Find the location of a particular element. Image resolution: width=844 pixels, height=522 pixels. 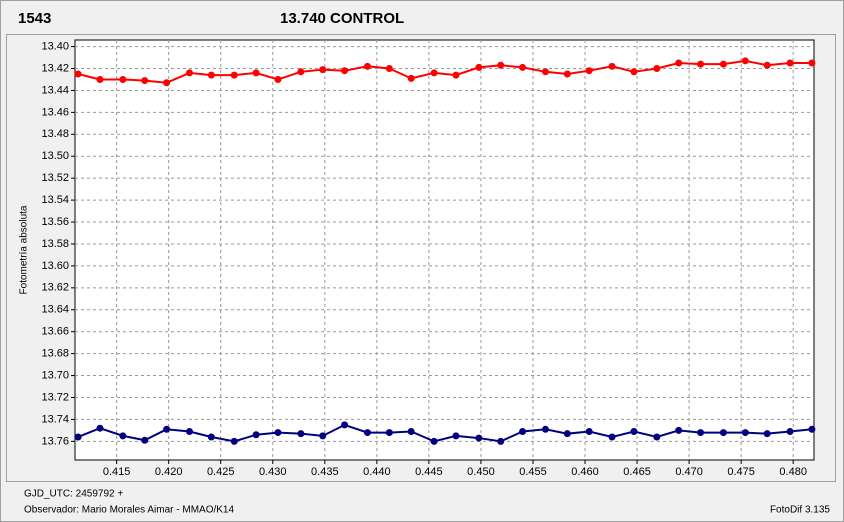

y-tick-label: 13.62 is located at coordinates (55, 288).